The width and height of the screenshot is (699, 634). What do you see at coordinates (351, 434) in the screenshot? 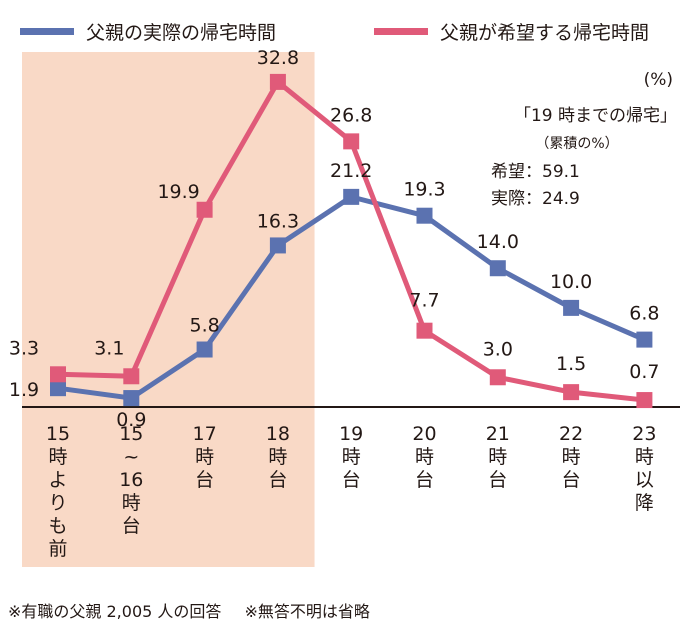
I see `x-tick-label: 19` at bounding box center [351, 434].